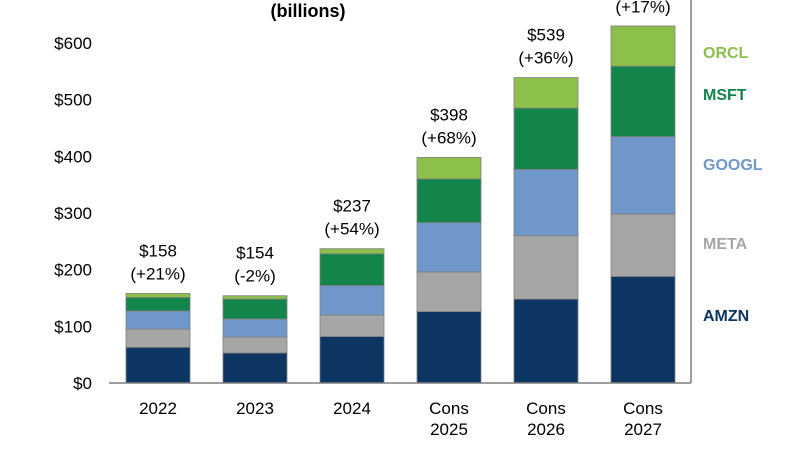 The width and height of the screenshot is (800, 450). I want to click on data-label-total: $398, so click(449, 114).